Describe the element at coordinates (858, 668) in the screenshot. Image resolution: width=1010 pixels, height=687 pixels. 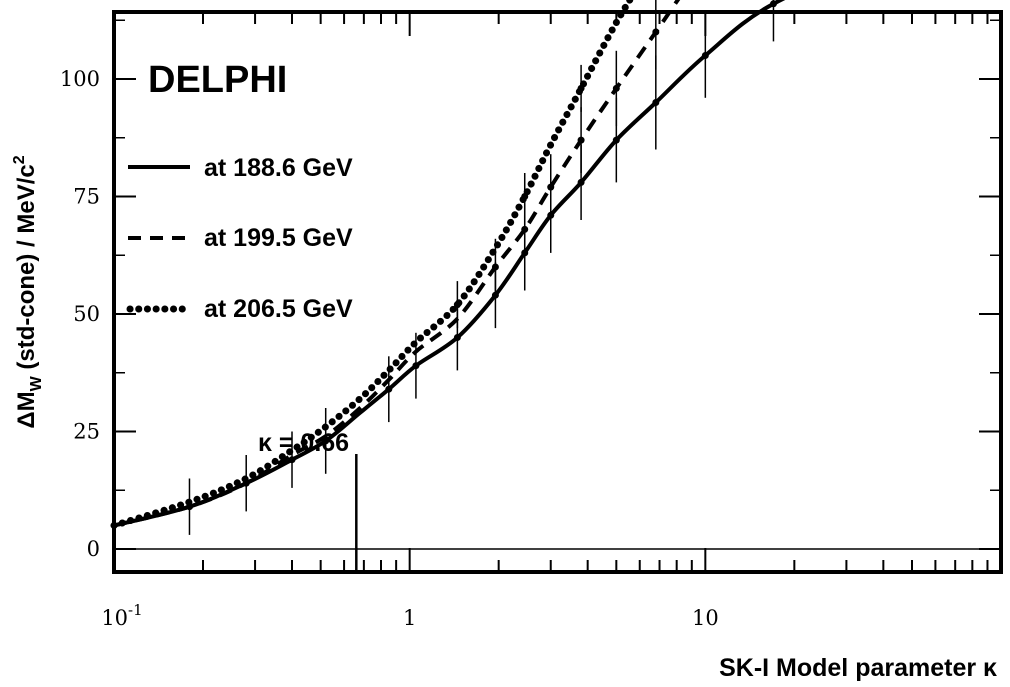
I see `x-axis-label: SK-I Model parameter κ` at that location.